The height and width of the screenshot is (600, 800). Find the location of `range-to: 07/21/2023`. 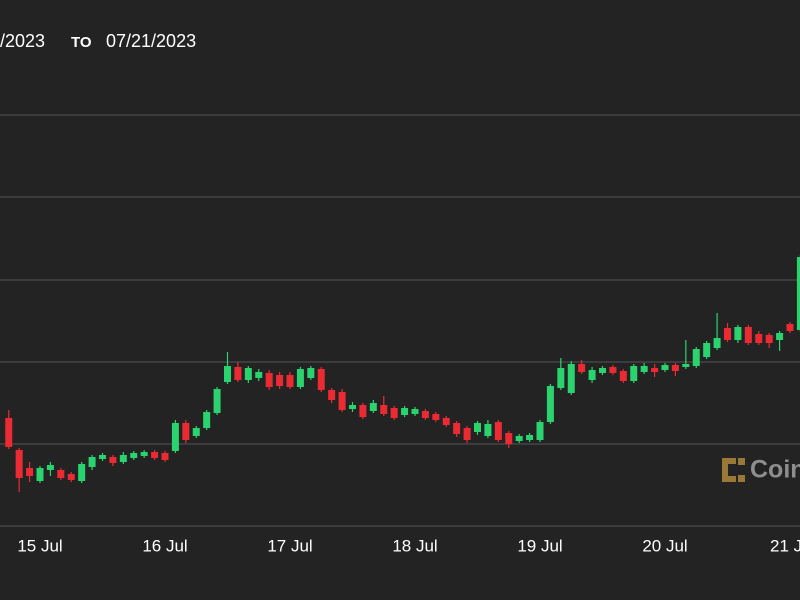

range-to: 07/21/2023 is located at coordinates (151, 41).